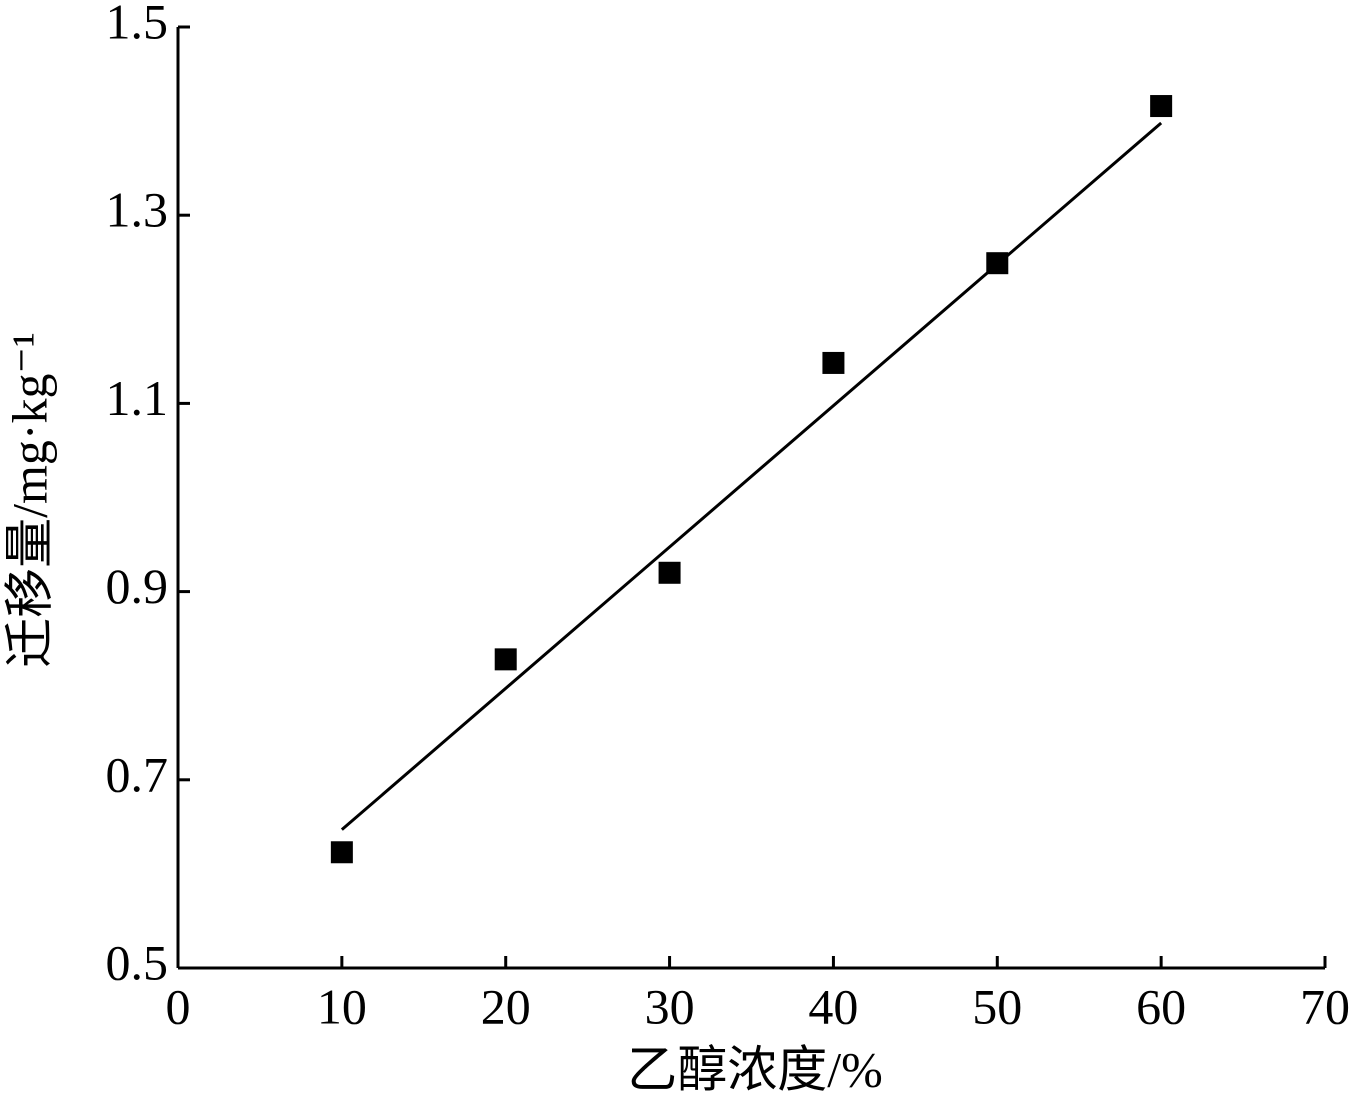  What do you see at coordinates (997, 1006) in the screenshot?
I see `x-tick-label: 50` at bounding box center [997, 1006].